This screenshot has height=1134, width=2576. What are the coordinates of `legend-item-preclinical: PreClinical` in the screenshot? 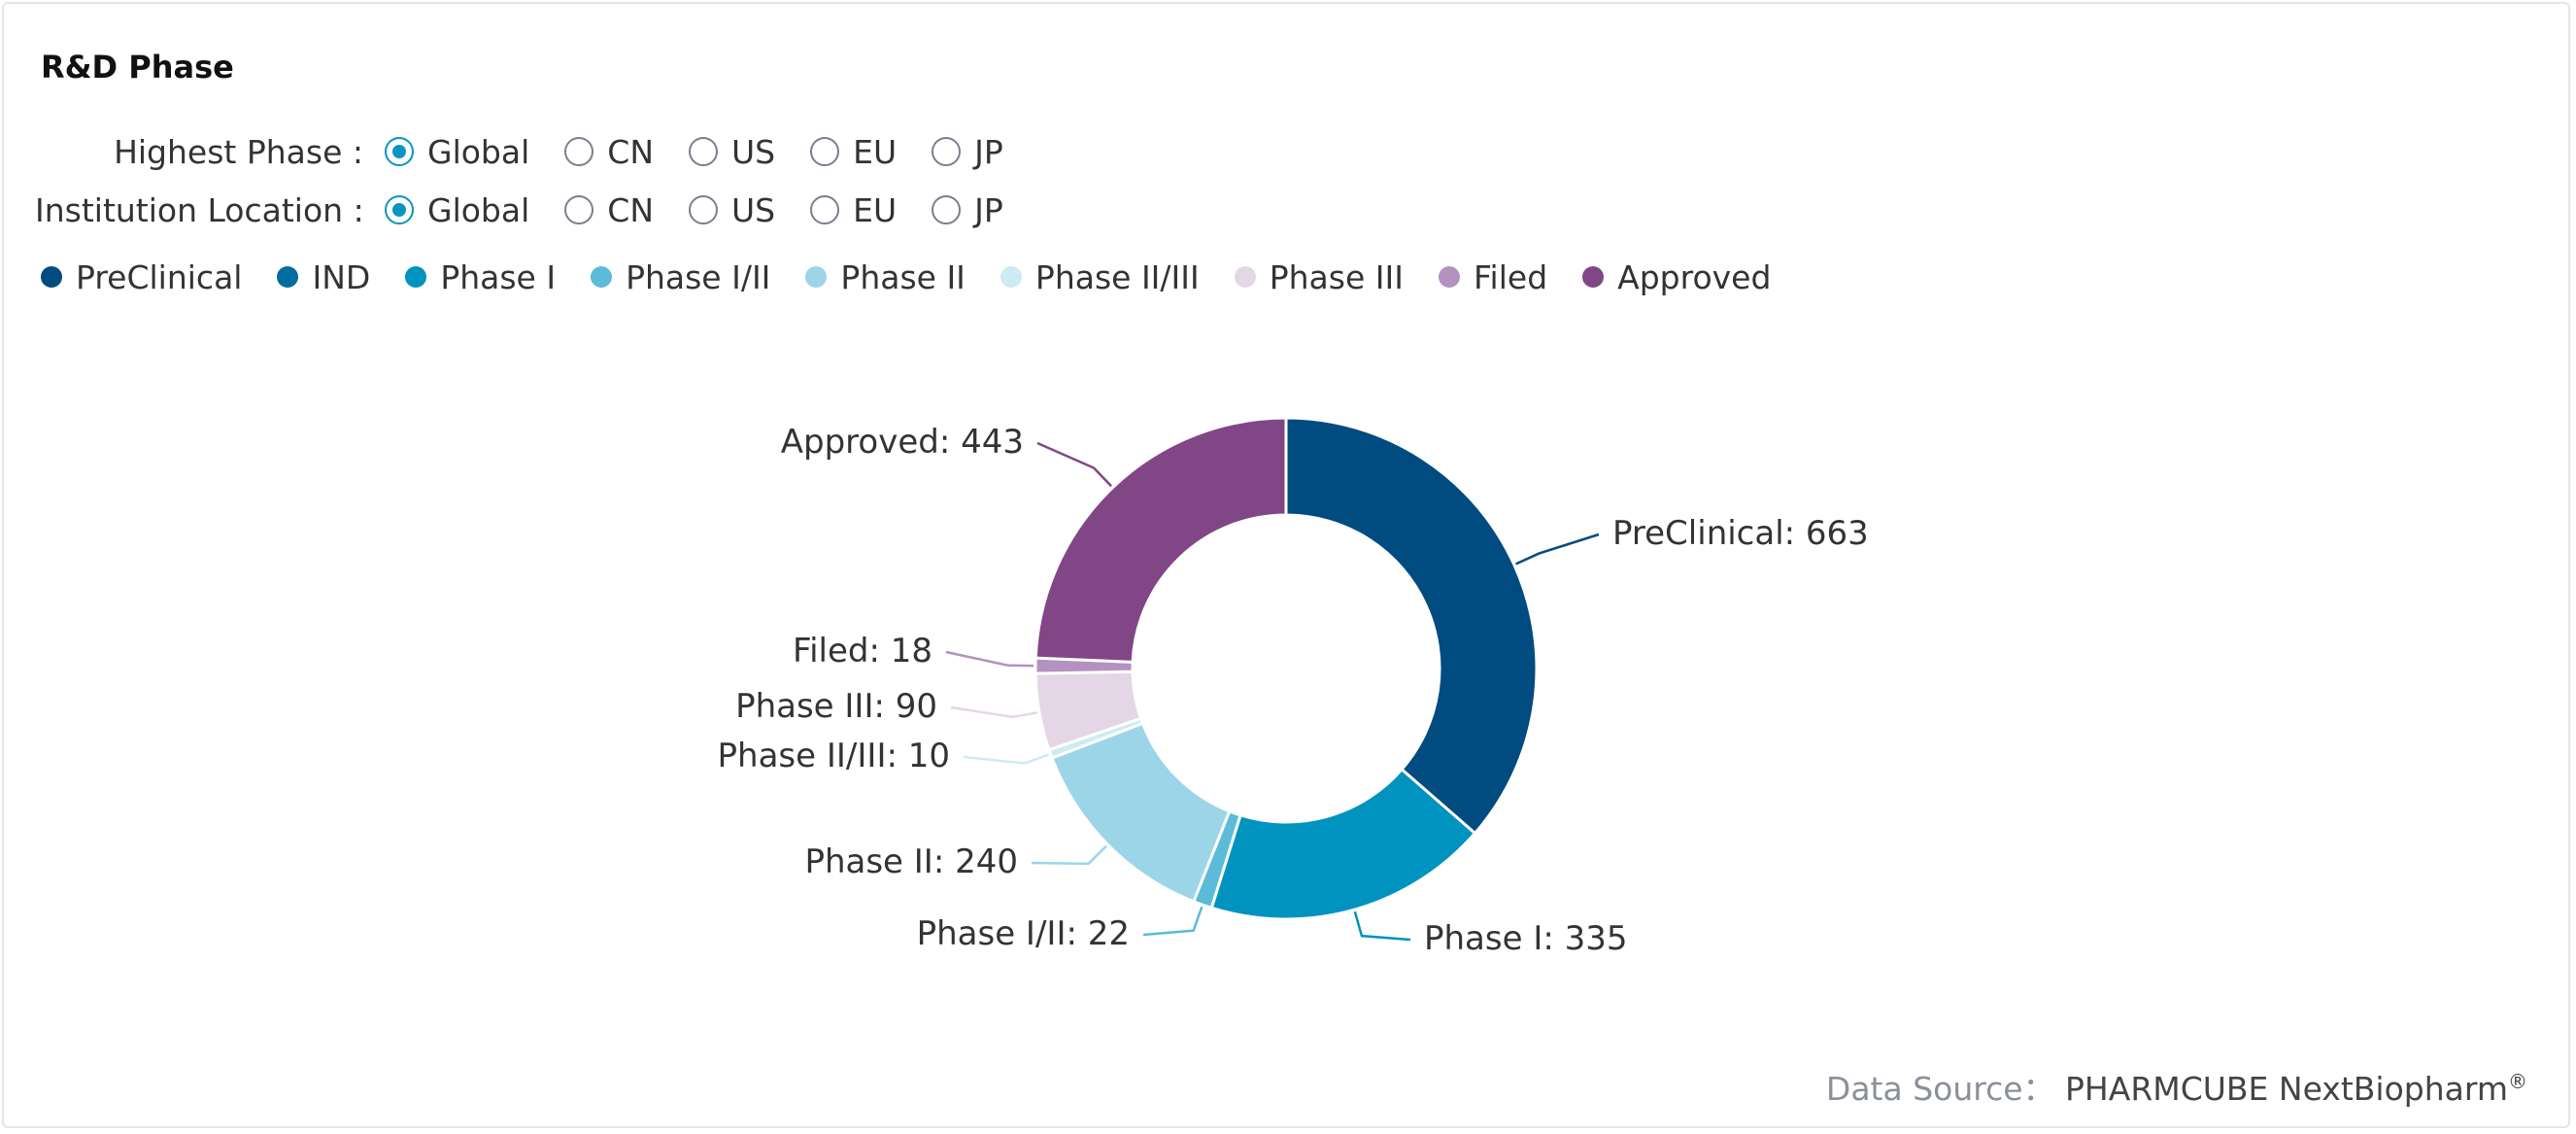 It's located at (141, 277).